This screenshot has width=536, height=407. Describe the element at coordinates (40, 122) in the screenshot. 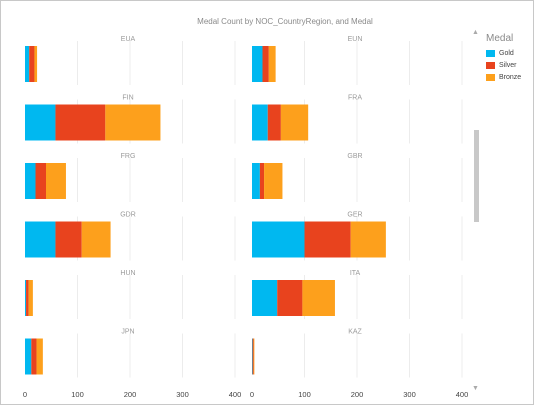

I see `bar-fin-gold` at that location.